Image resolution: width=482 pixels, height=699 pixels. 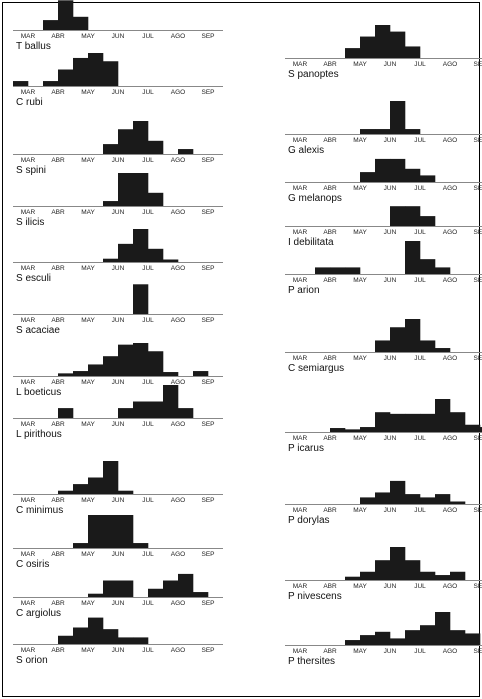 What do you see at coordinates (38, 330) in the screenshot?
I see `species-label: S acaciae` at bounding box center [38, 330].